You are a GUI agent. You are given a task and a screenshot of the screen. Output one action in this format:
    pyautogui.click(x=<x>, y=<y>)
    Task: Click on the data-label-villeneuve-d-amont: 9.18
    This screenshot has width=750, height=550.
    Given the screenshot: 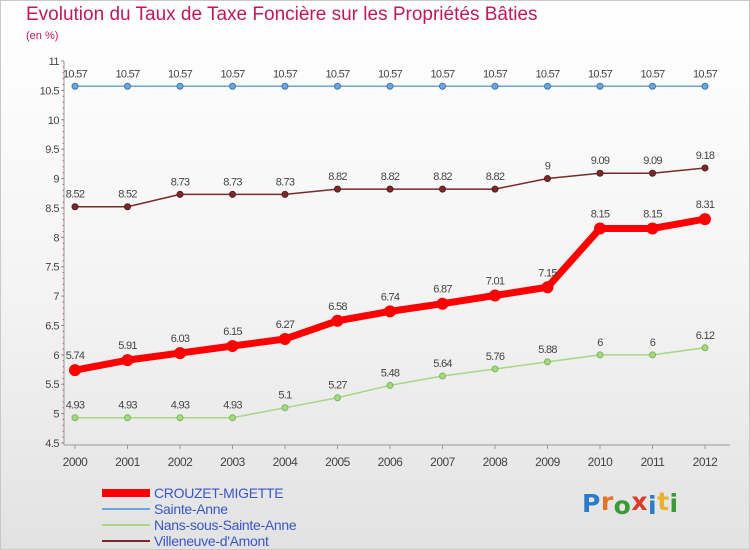 What is the action you would take?
    pyautogui.click(x=705, y=156)
    